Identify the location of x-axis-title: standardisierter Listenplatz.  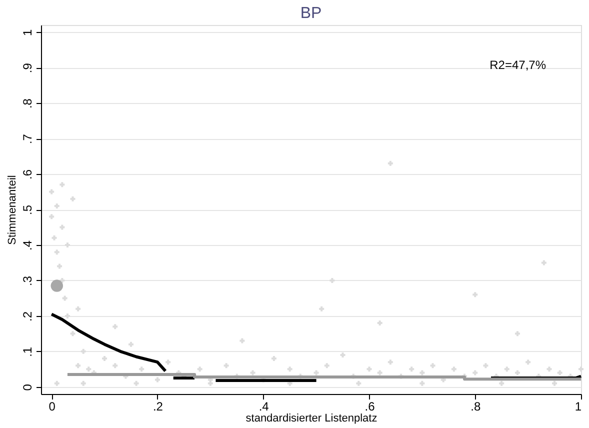
(312, 418).